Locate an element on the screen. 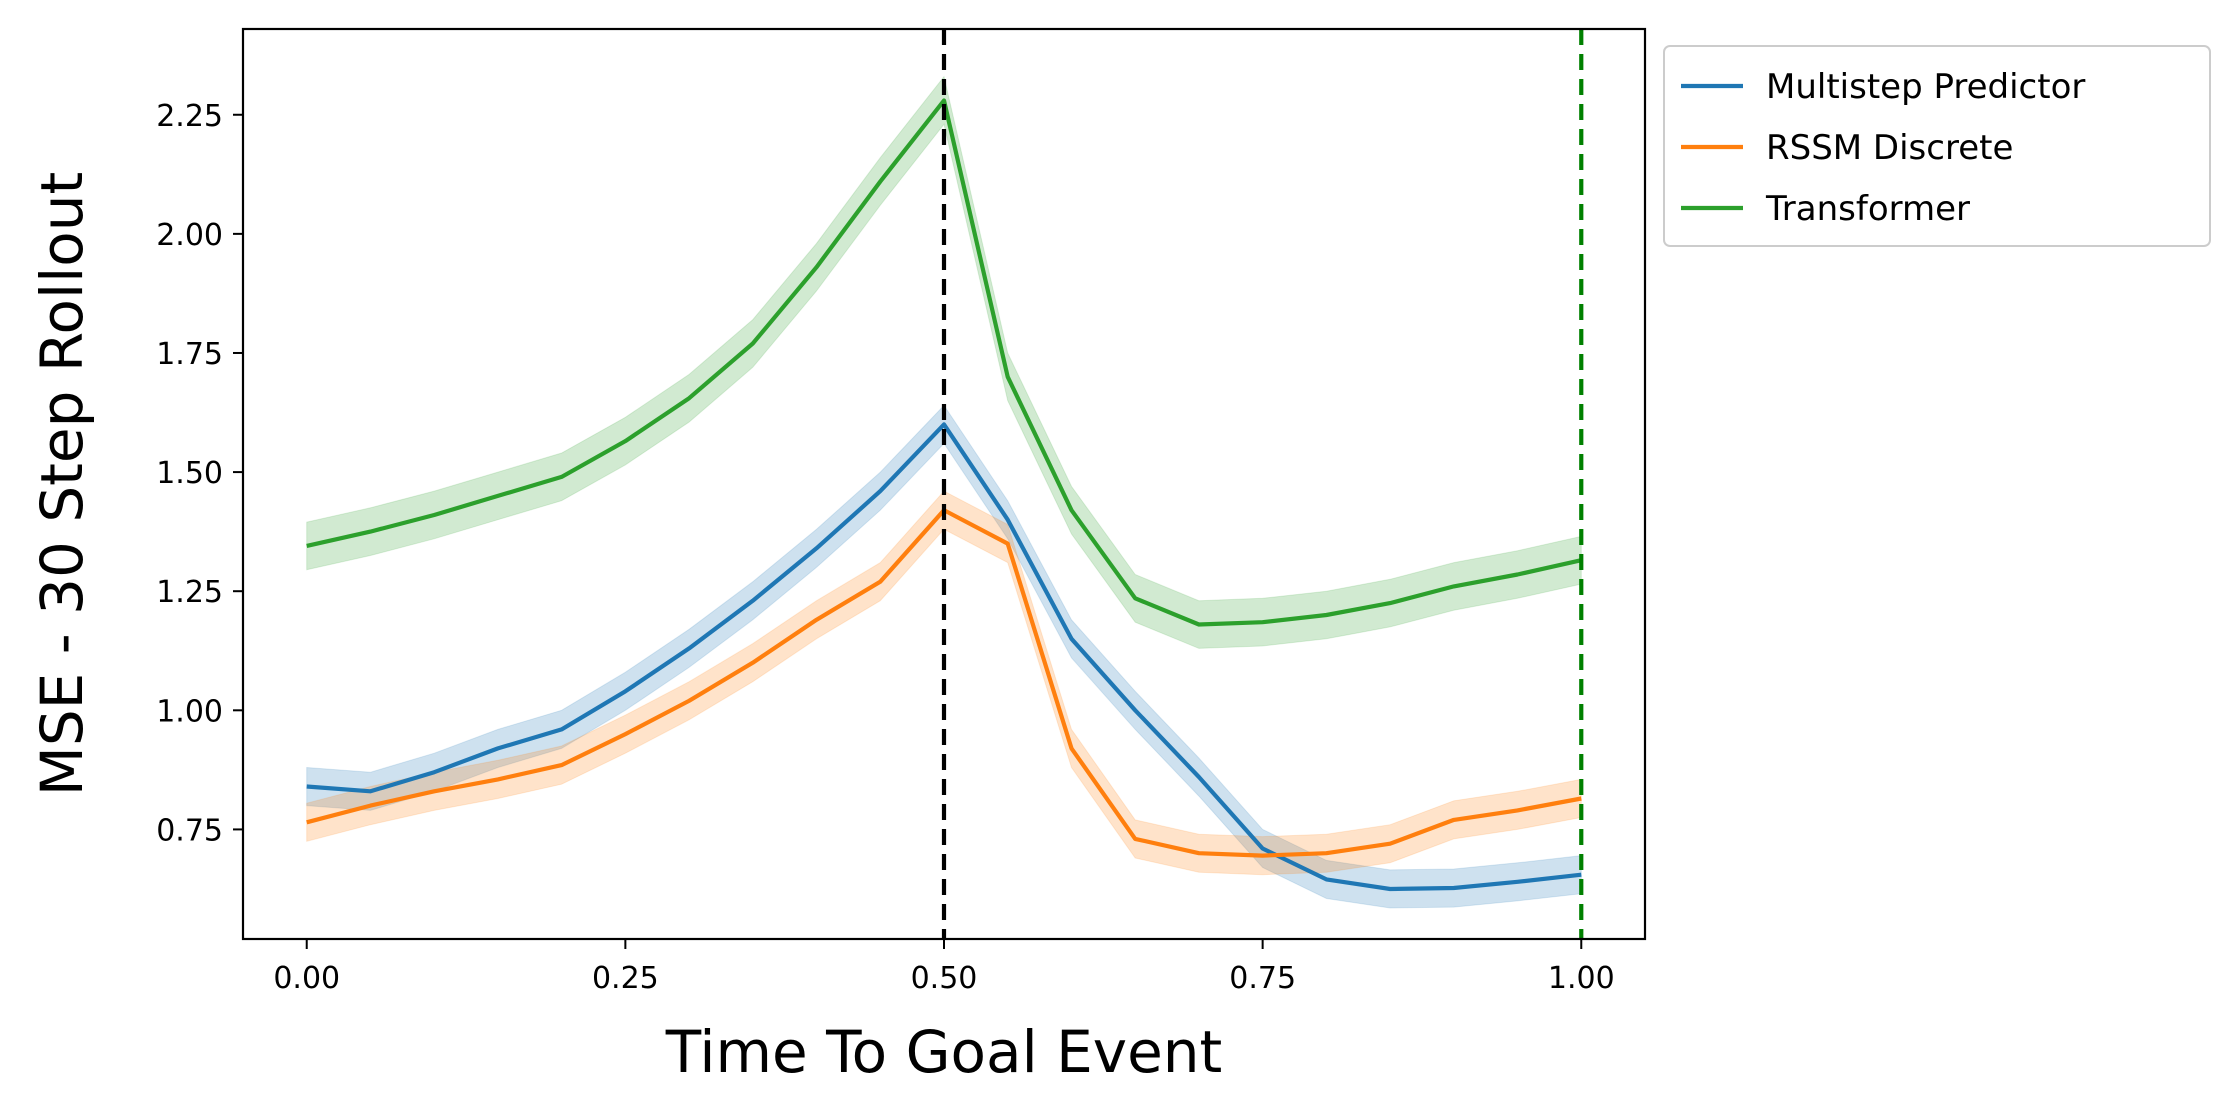 The height and width of the screenshot is (1115, 2228). y-tick-label: 1.00 is located at coordinates (189, 711).